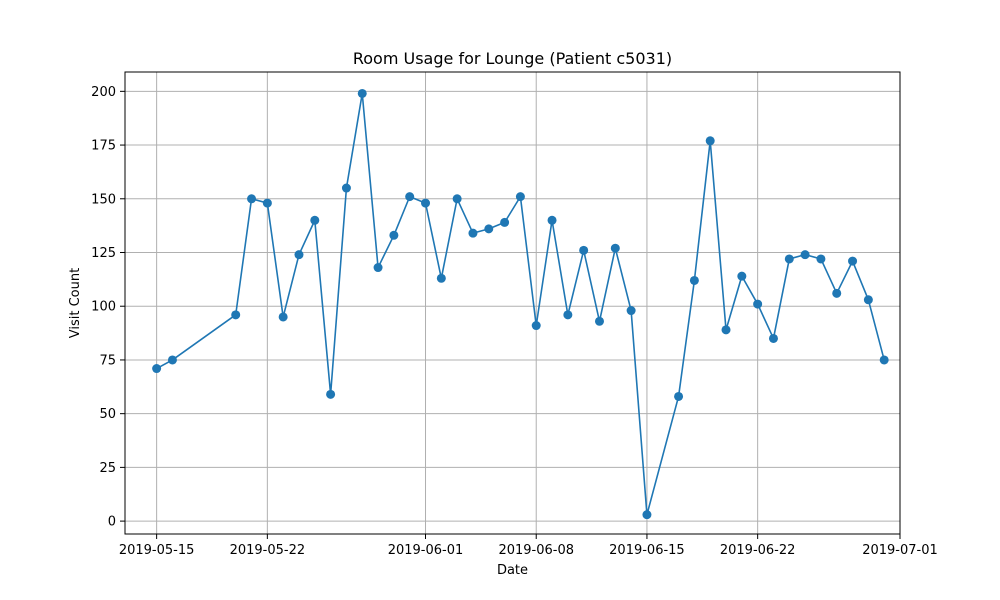  Describe the element at coordinates (107, 468) in the screenshot. I see `y-tick-label: 25` at that location.